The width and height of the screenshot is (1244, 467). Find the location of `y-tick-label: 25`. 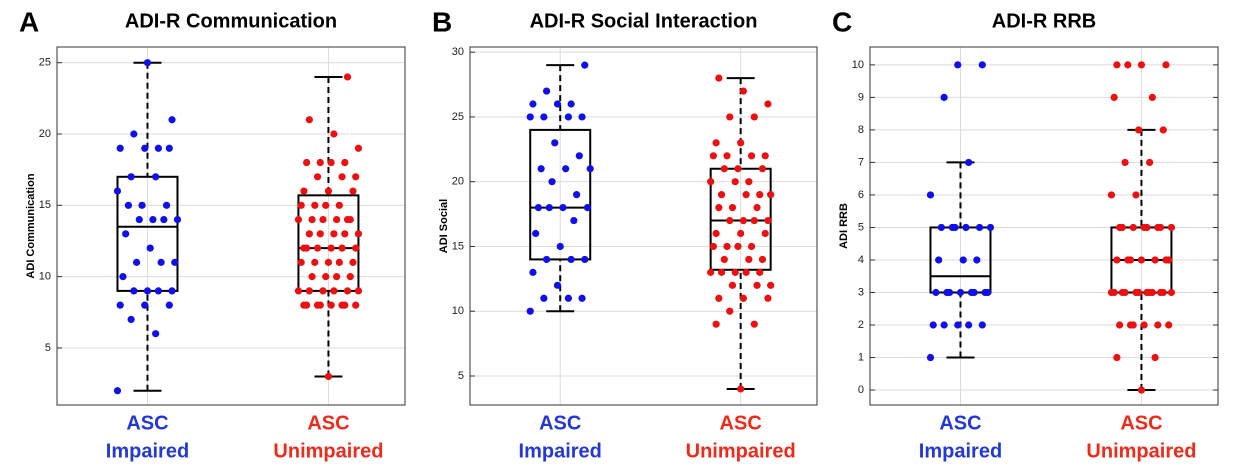

y-tick-label: 25 is located at coordinates (458, 117).